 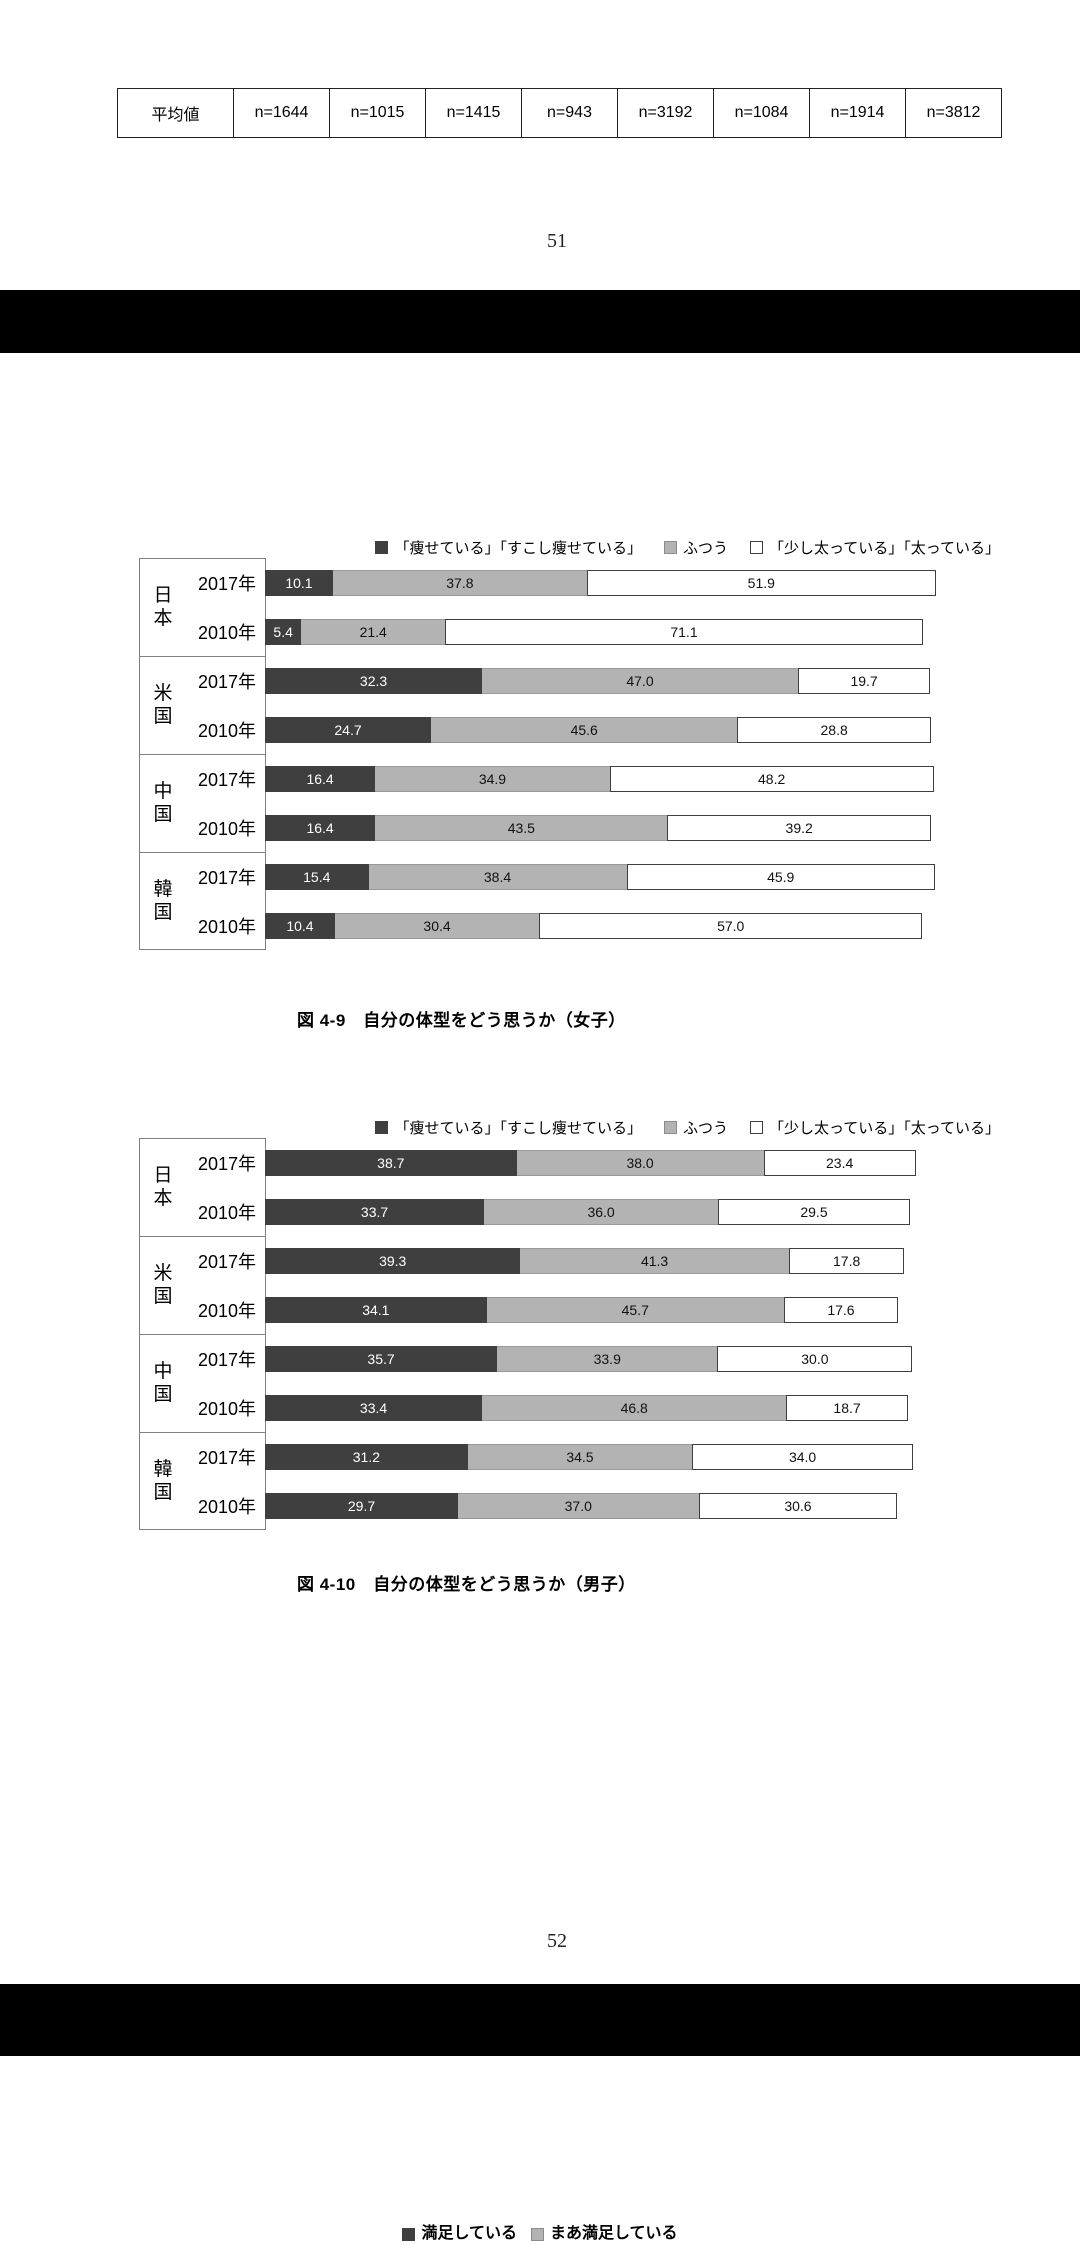 I want to click on country-group: 米国 2017年 39.3 41.3 17.8 2010年 34.1 45.7 17.6, so click(x=569, y=1285).